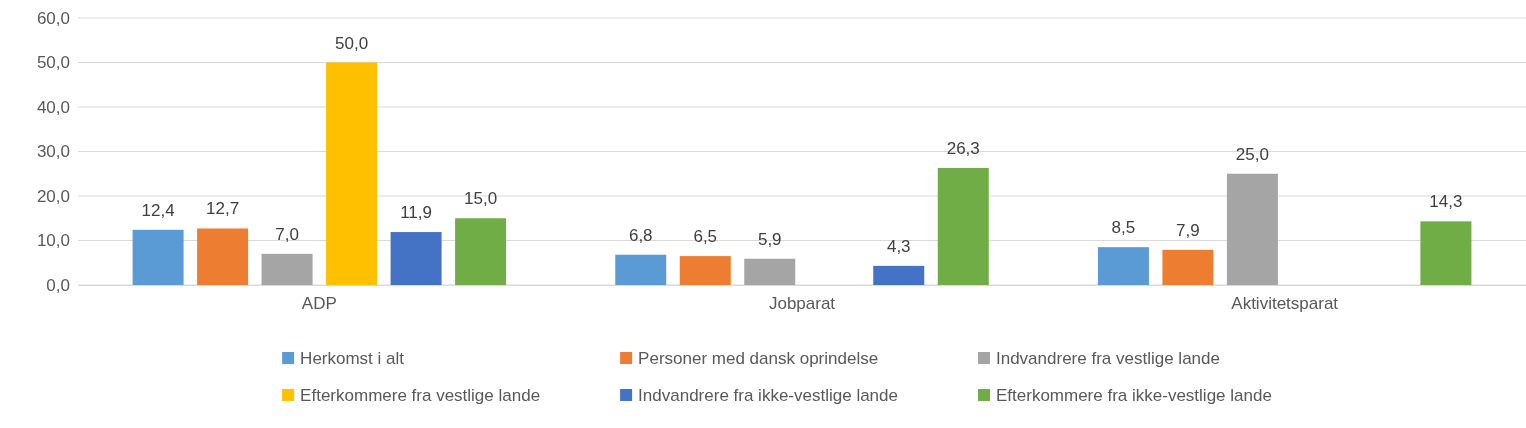  What do you see at coordinates (1446, 202) in the screenshot?
I see `data-label: 14,3` at bounding box center [1446, 202].